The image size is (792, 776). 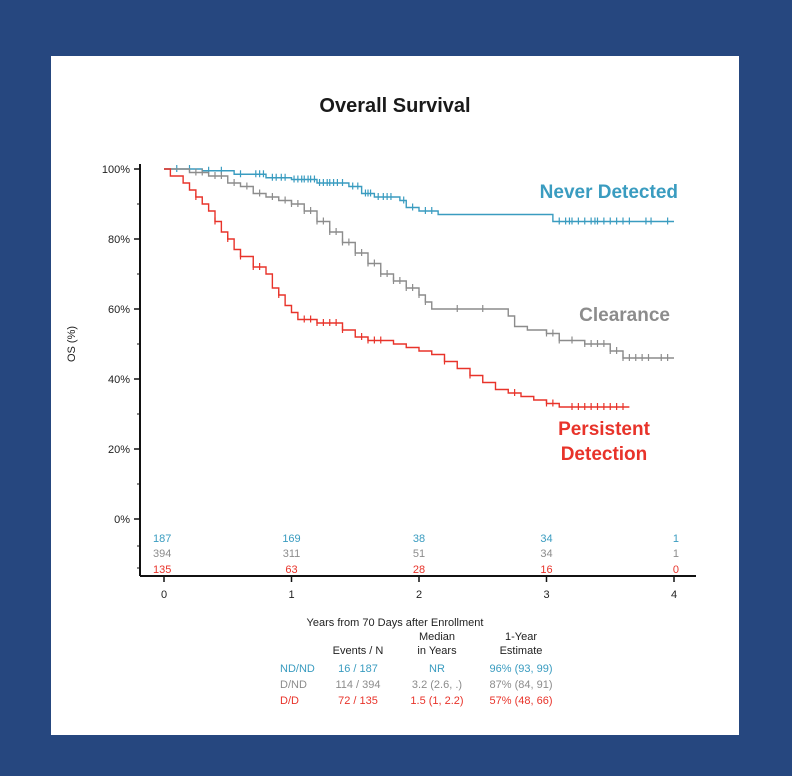 What do you see at coordinates (437, 669) in the screenshot?
I see `summary-median: NR` at bounding box center [437, 669].